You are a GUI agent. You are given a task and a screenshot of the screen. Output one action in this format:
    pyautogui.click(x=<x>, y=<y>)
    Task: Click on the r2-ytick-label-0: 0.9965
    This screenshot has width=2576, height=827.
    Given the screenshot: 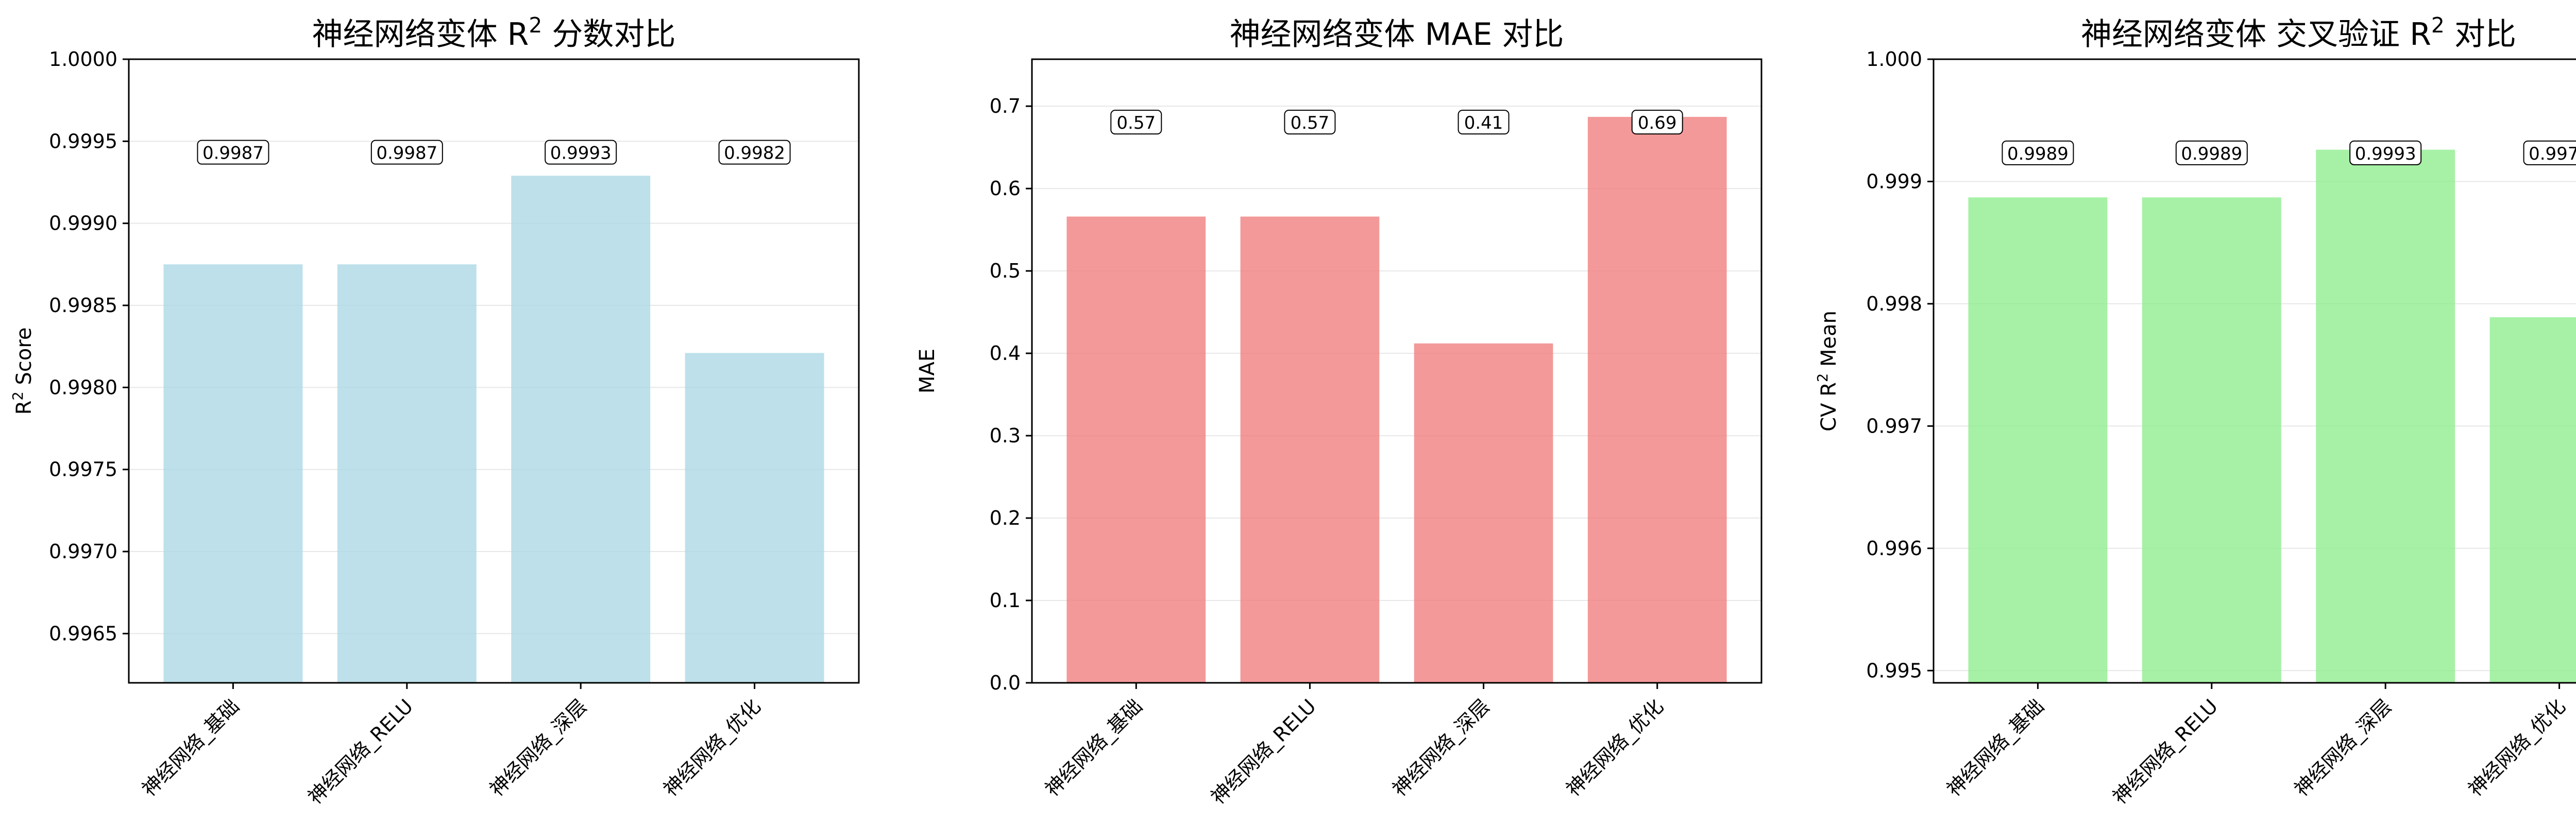 What is the action you would take?
    pyautogui.click(x=83, y=633)
    